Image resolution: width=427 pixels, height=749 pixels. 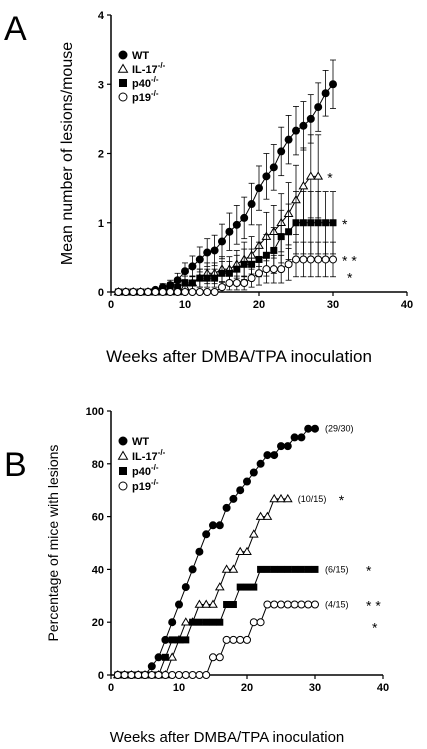 What do you see at coordinates (98, 465) in the screenshot?
I see `y-tick-label: 80` at bounding box center [98, 465].